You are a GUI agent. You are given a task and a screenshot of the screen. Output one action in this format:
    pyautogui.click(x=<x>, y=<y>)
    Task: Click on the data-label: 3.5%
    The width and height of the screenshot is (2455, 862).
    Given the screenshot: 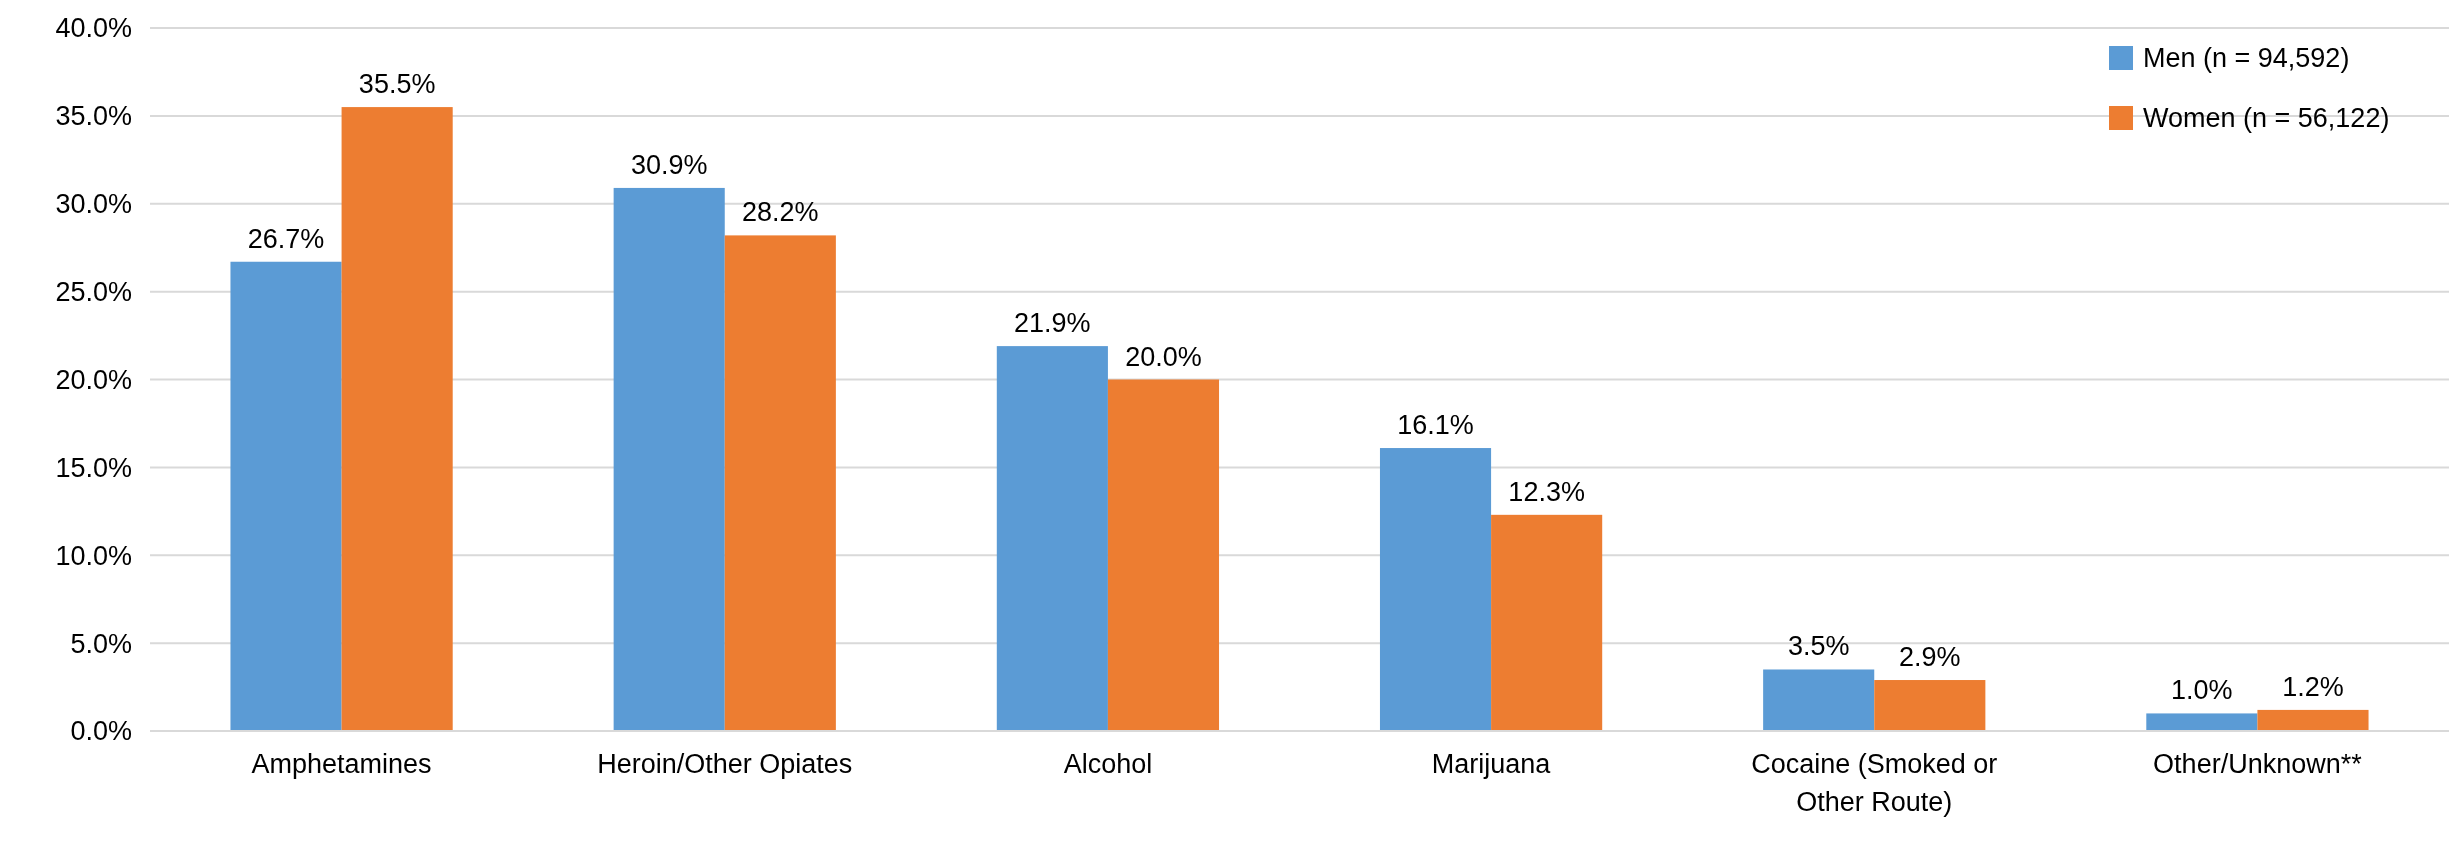 What is the action you would take?
    pyautogui.click(x=1818, y=646)
    